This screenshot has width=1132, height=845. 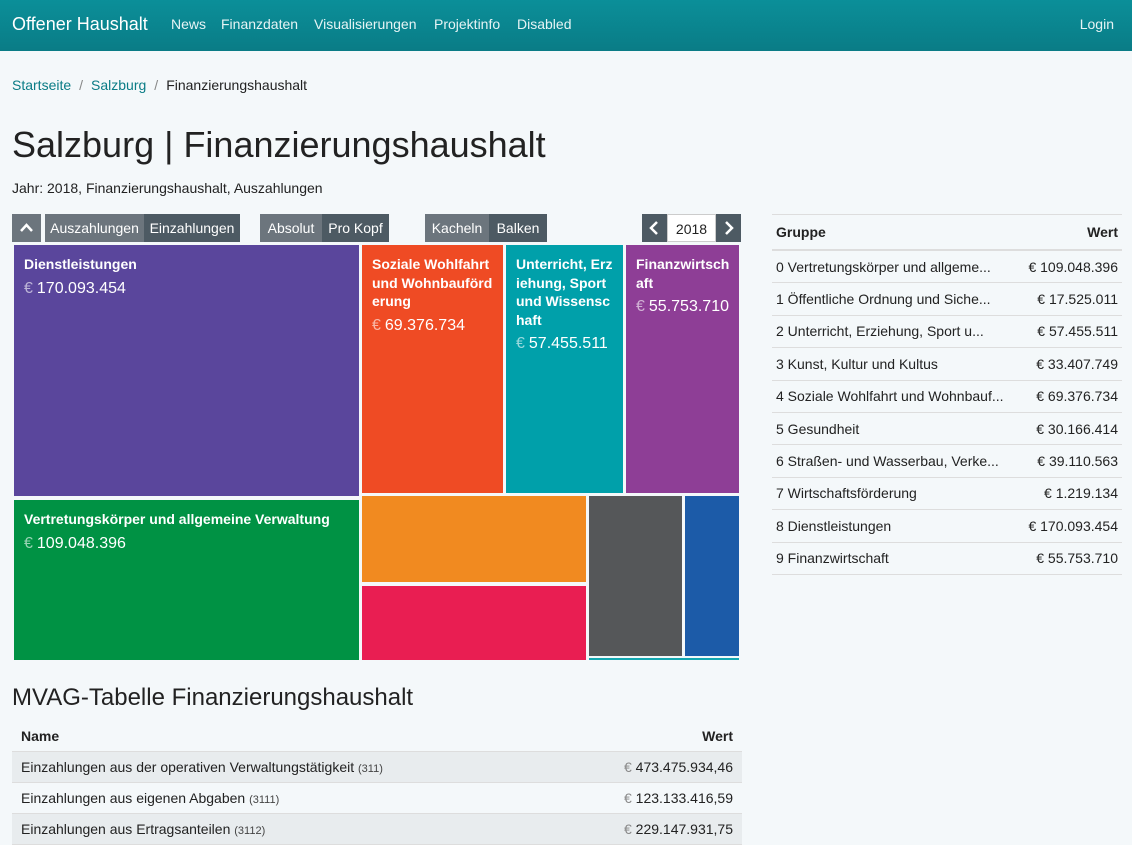 I want to click on table-row: 3 Kunst, Kultur und Kultus € 33.407.749, so click(x=947, y=364).